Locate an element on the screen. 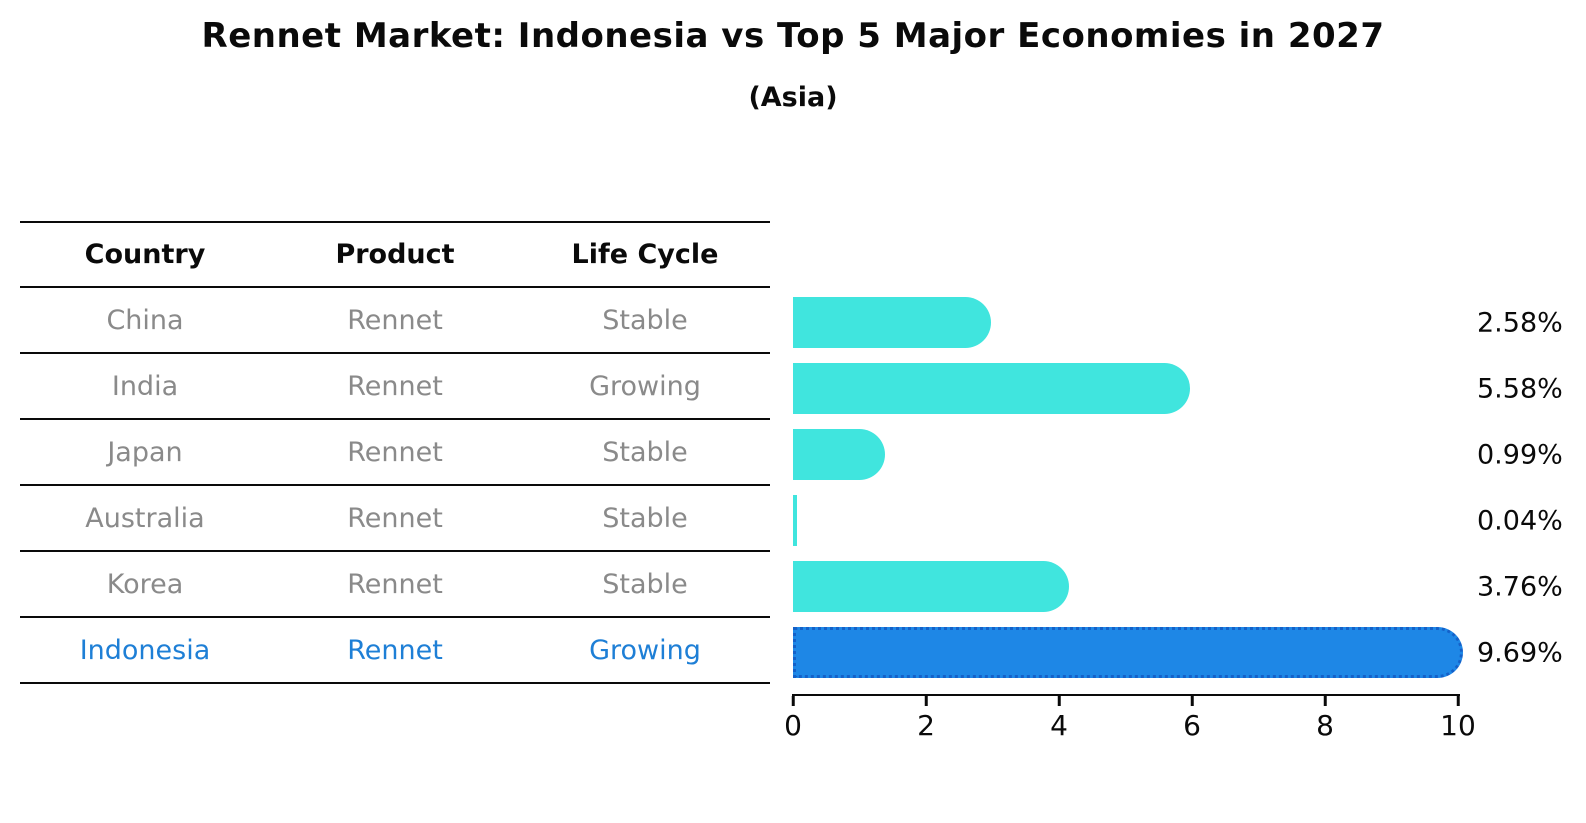  bar-value-label: 5.58% is located at coordinates (1520, 388).